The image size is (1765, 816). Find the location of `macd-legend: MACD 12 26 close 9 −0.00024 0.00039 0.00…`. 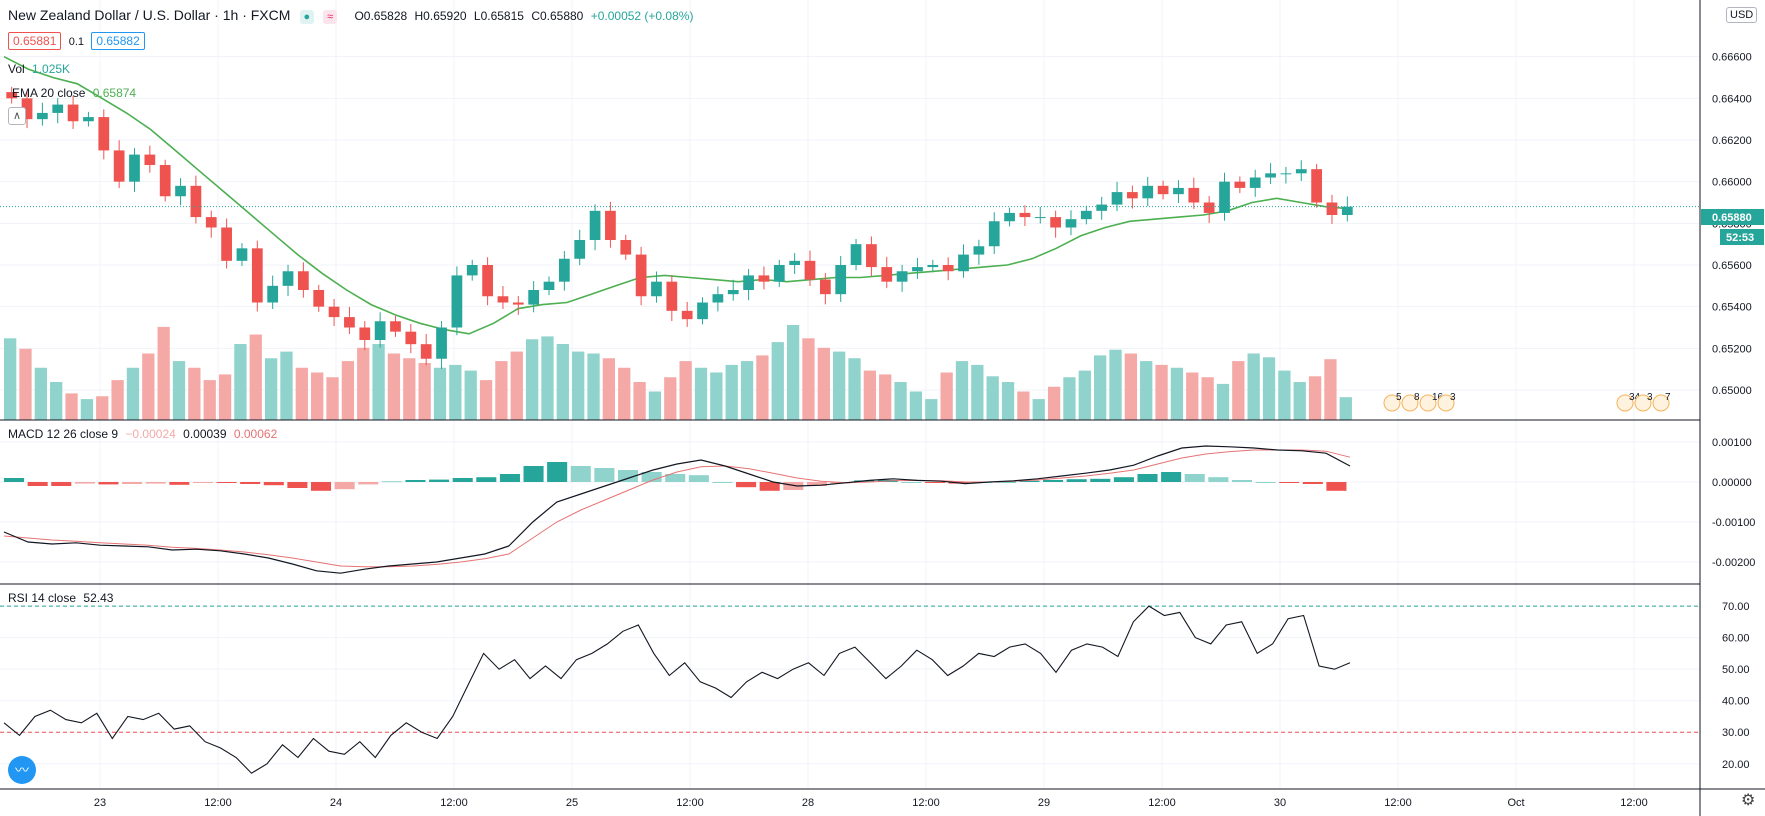

macd-legend: MACD 12 26 close 9 −0.00024 0.00039 0.00… is located at coordinates (144, 434).